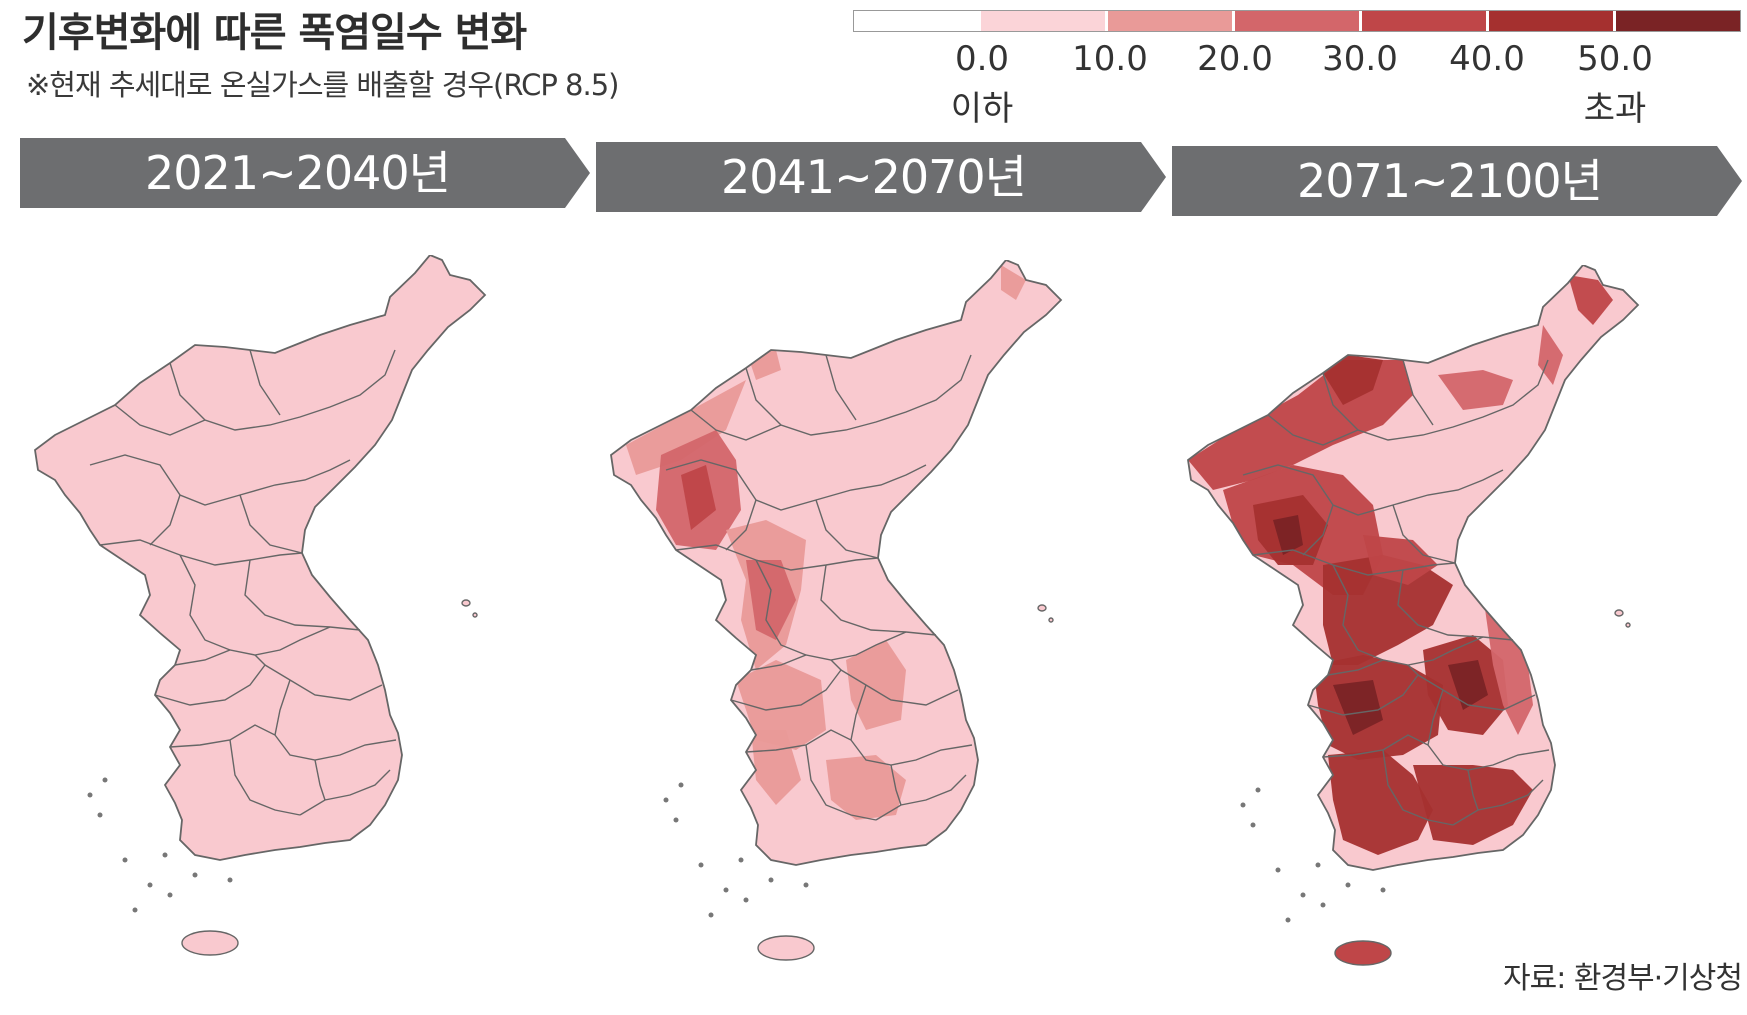 The height and width of the screenshot is (1015, 1747). What do you see at coordinates (1360, 59) in the screenshot?
I see `legend-label-30: 30.0` at bounding box center [1360, 59].